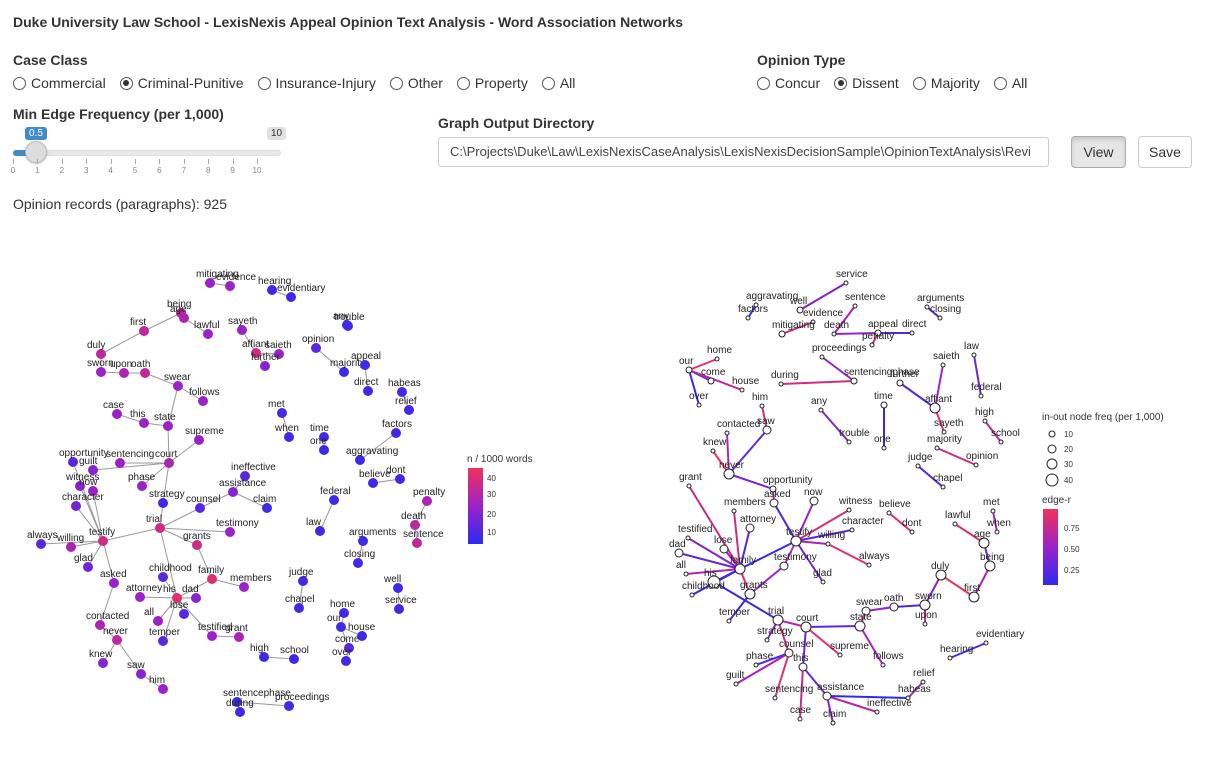 The height and width of the screenshot is (758, 1212). I want to click on case-class-label: Case Class, so click(50, 60).